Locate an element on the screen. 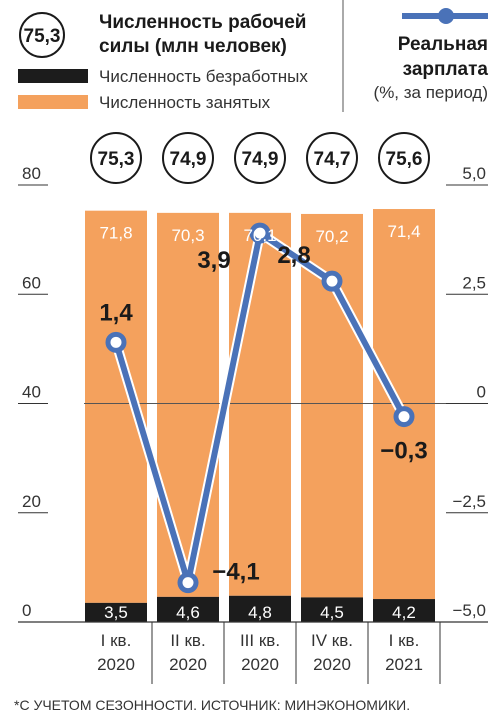 The height and width of the screenshot is (718, 498). legend-total-circle is located at coordinates (42, 35).